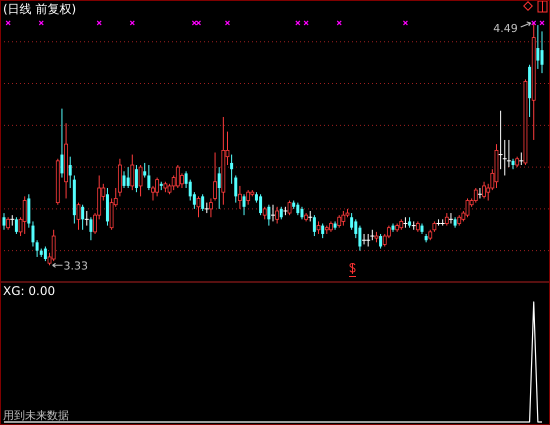 The width and height of the screenshot is (550, 425). I want to click on annotation: 4.49, so click(505, 28).